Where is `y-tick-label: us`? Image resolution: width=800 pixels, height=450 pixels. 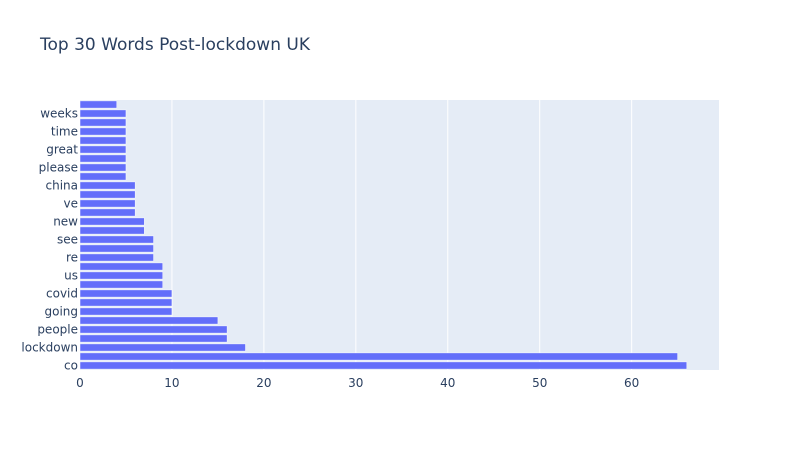 y-tick-label: us is located at coordinates (71, 276).